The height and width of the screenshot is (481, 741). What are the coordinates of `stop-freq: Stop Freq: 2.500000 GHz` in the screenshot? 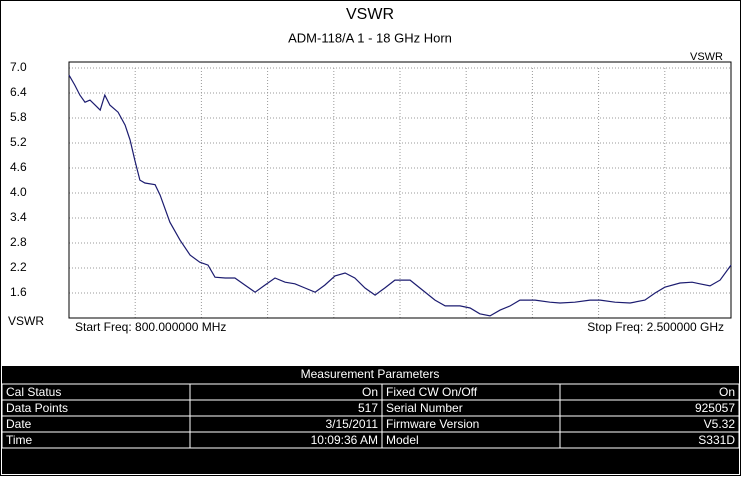 It's located at (655, 327).